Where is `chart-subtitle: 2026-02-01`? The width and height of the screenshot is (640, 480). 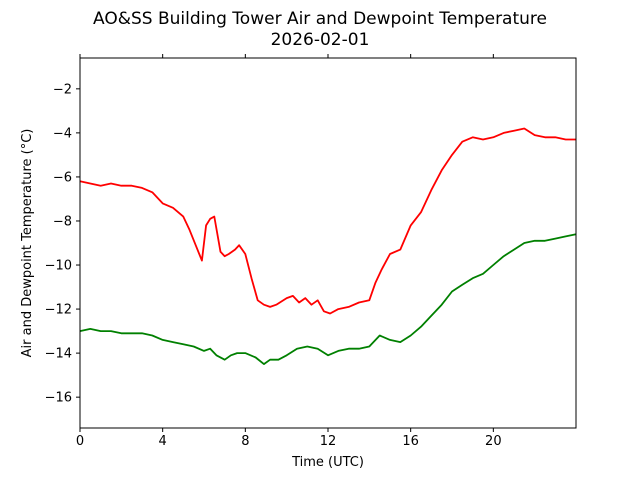
chart-subtitle: 2026-02-01 is located at coordinates (320, 40).